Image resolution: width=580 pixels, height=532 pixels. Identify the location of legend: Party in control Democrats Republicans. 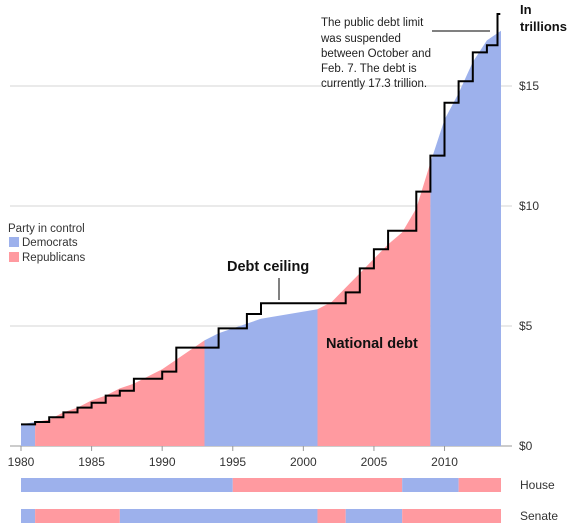
(47, 243).